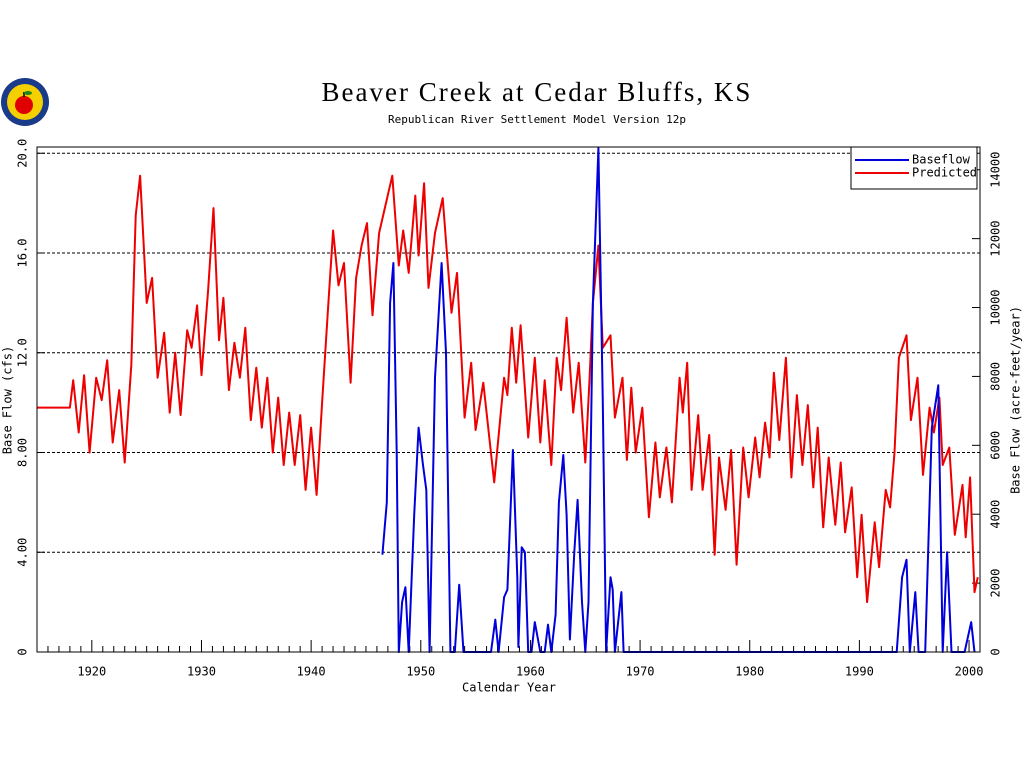 This screenshot has height=768, width=1024. Describe the element at coordinates (996, 307) in the screenshot. I see `y2-tick-label: 10000` at that location.